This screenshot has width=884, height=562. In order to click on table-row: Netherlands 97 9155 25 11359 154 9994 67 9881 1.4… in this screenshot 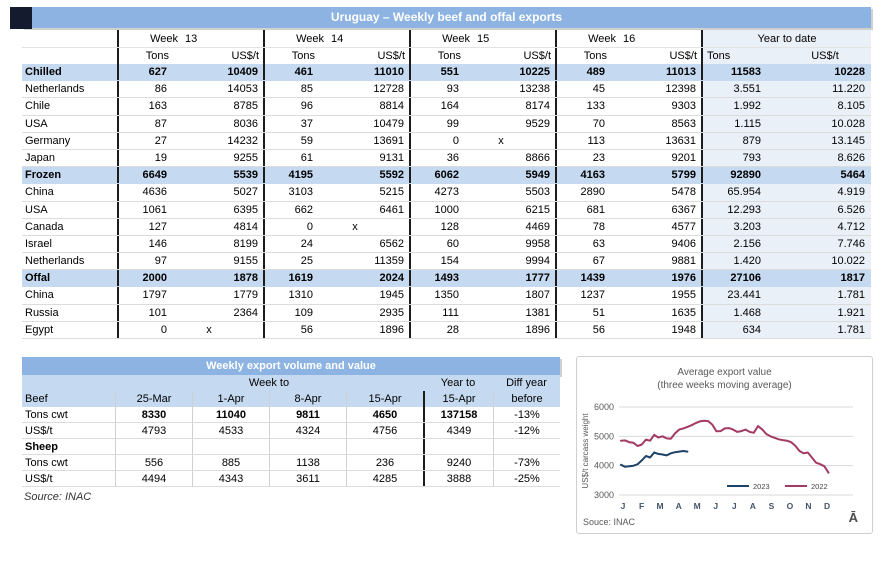, I will do `click(446, 262)`.